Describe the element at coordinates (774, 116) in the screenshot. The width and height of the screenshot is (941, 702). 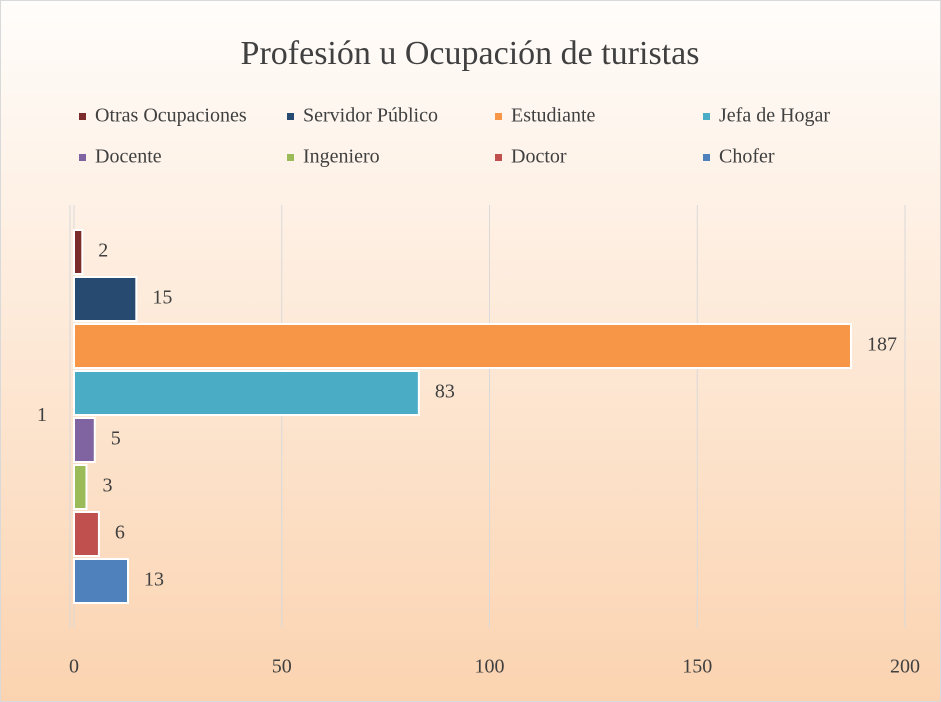
I see `legend-label: Jefa de Hogar` at that location.